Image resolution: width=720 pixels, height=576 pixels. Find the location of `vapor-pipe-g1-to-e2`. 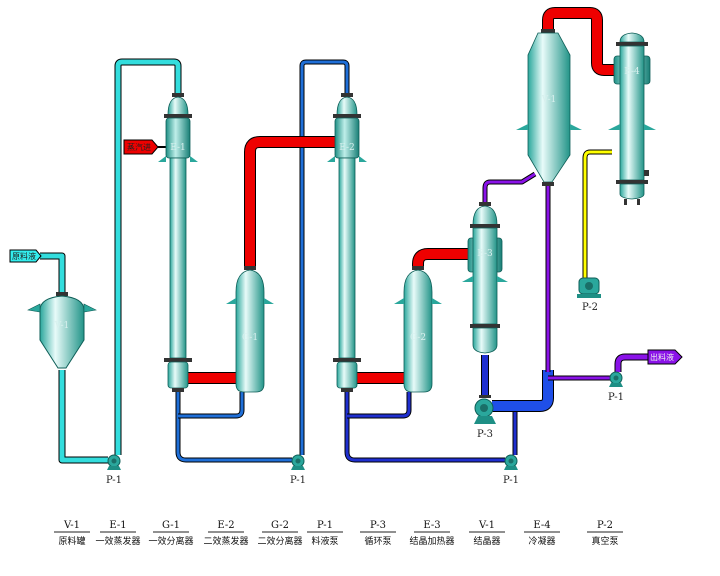

vapor-pipe-g1-to-e2 is located at coordinates (290, 202).